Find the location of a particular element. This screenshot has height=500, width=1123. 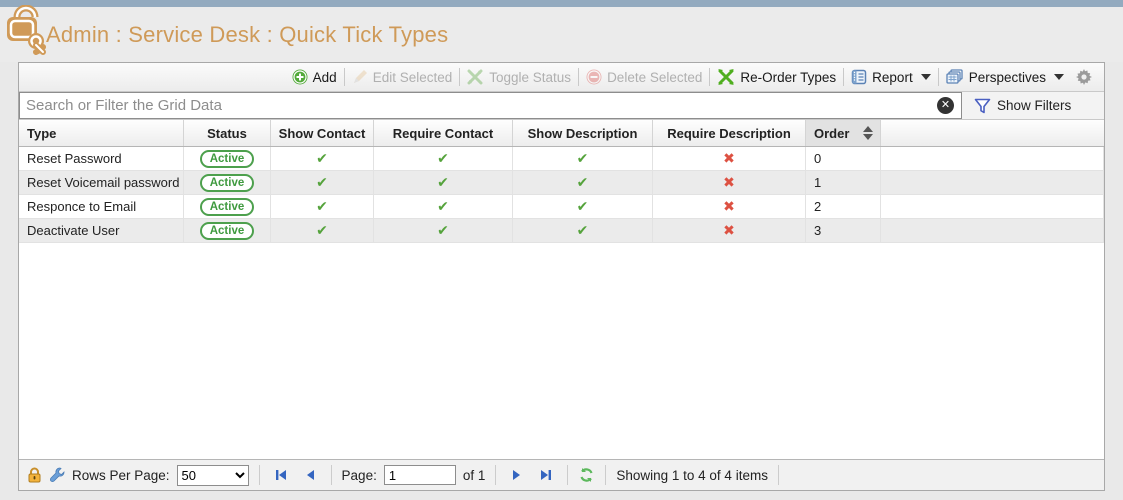

column-header-show-contact: Show Contact is located at coordinates (322, 133).